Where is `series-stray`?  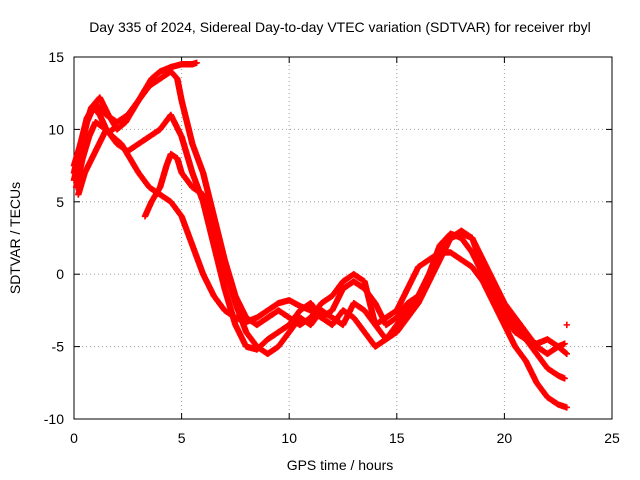
series-stray is located at coordinates (567, 325).